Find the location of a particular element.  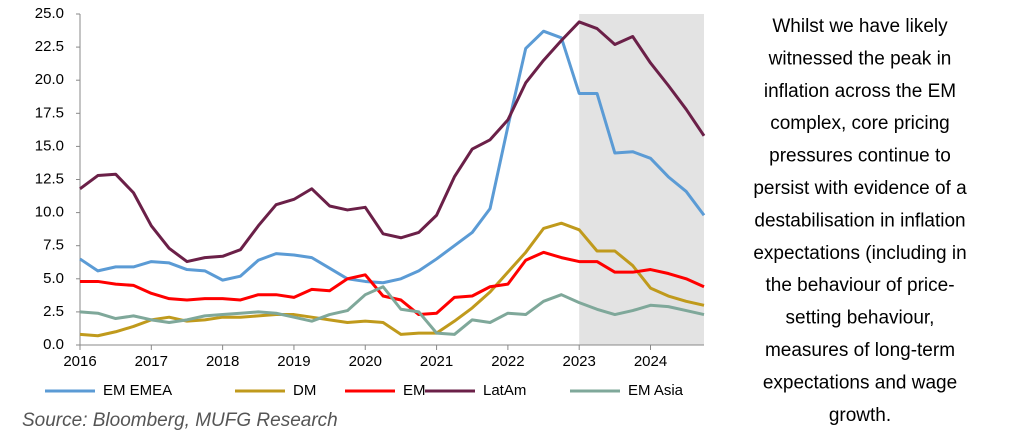

x-tick-label: 2016 is located at coordinates (79, 361).